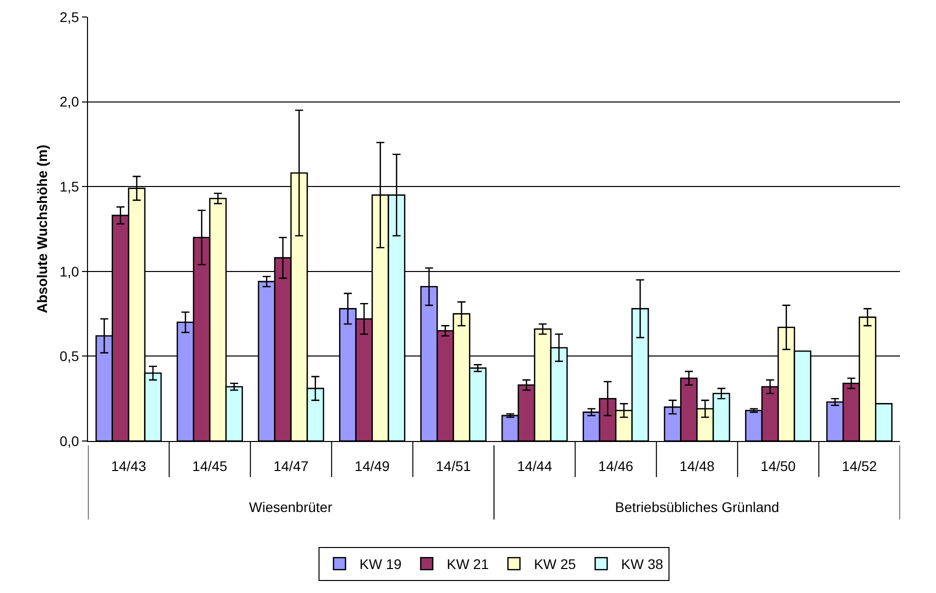 Image resolution: width=936 pixels, height=593 pixels. What do you see at coordinates (616, 466) in the screenshot?
I see `x-tick-label: 14/46` at bounding box center [616, 466].